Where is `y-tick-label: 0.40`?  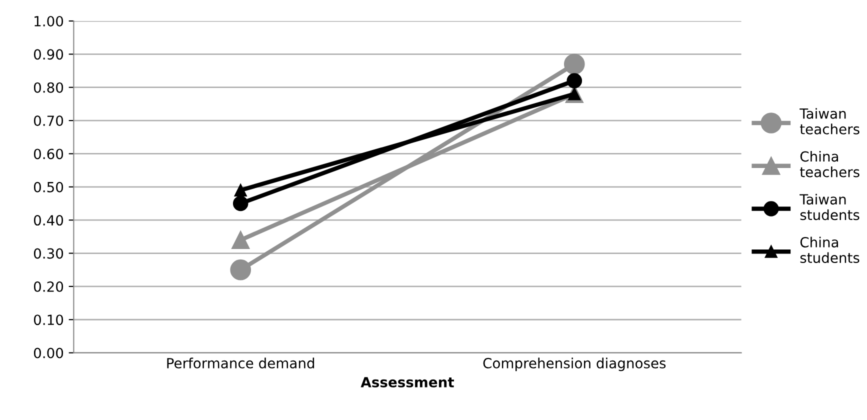 y-tick-label: 0.40 is located at coordinates (49, 220).